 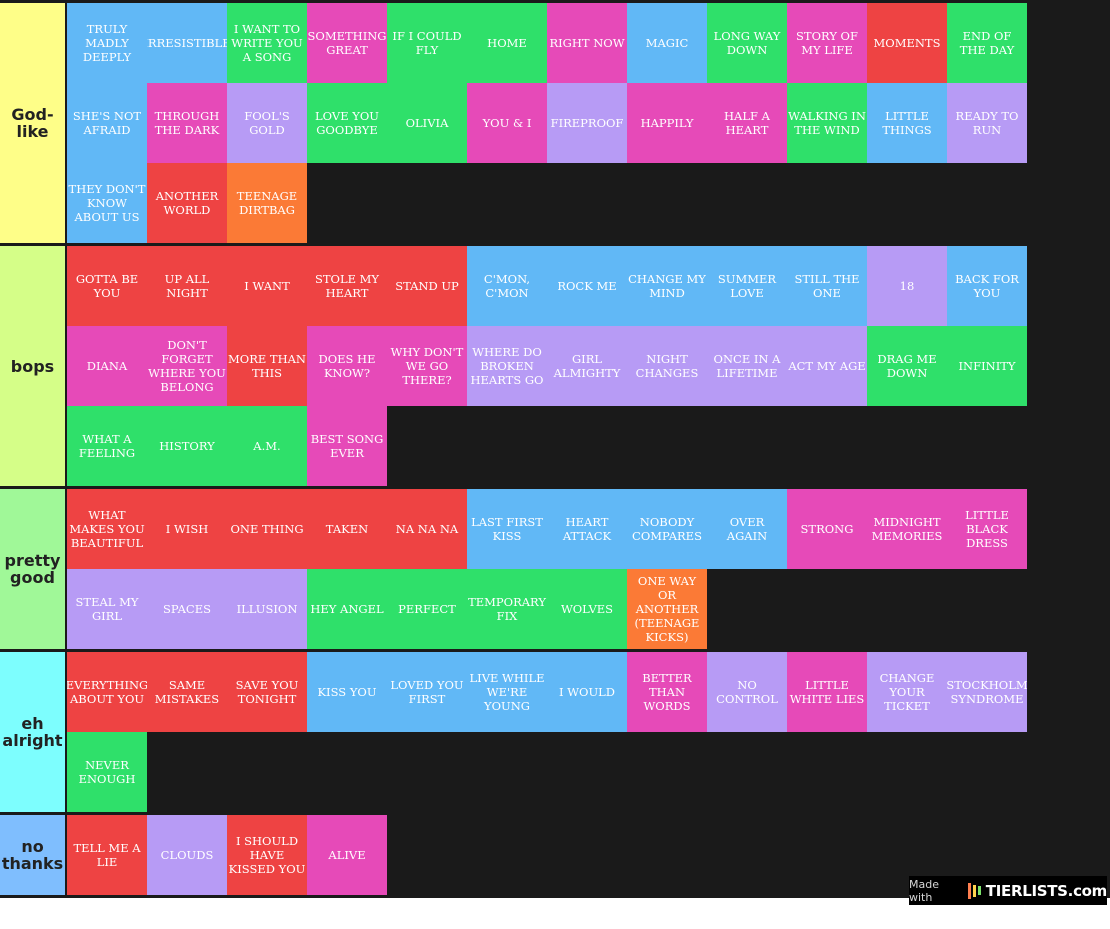 I want to click on tier-label: eh alright, so click(x=32, y=732).